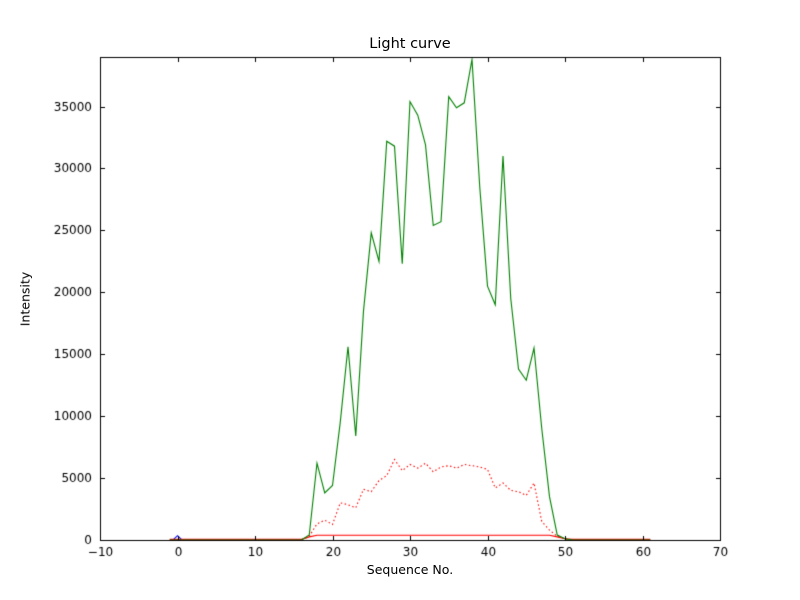 The height and width of the screenshot is (600, 800). Describe the element at coordinates (25, 299) in the screenshot. I see `y-axis-label: Intensity` at that location.